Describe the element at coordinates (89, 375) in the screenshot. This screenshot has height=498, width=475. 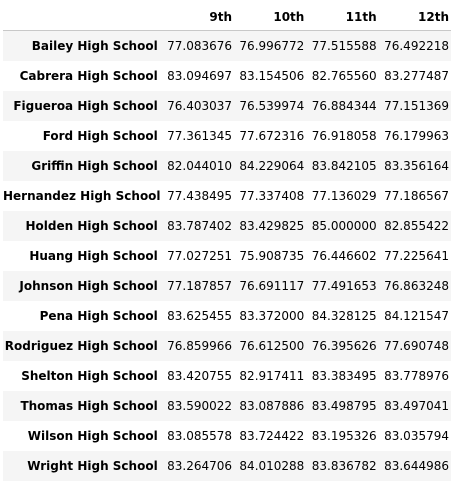
I see `row-label-school: Shelton High School` at that location.